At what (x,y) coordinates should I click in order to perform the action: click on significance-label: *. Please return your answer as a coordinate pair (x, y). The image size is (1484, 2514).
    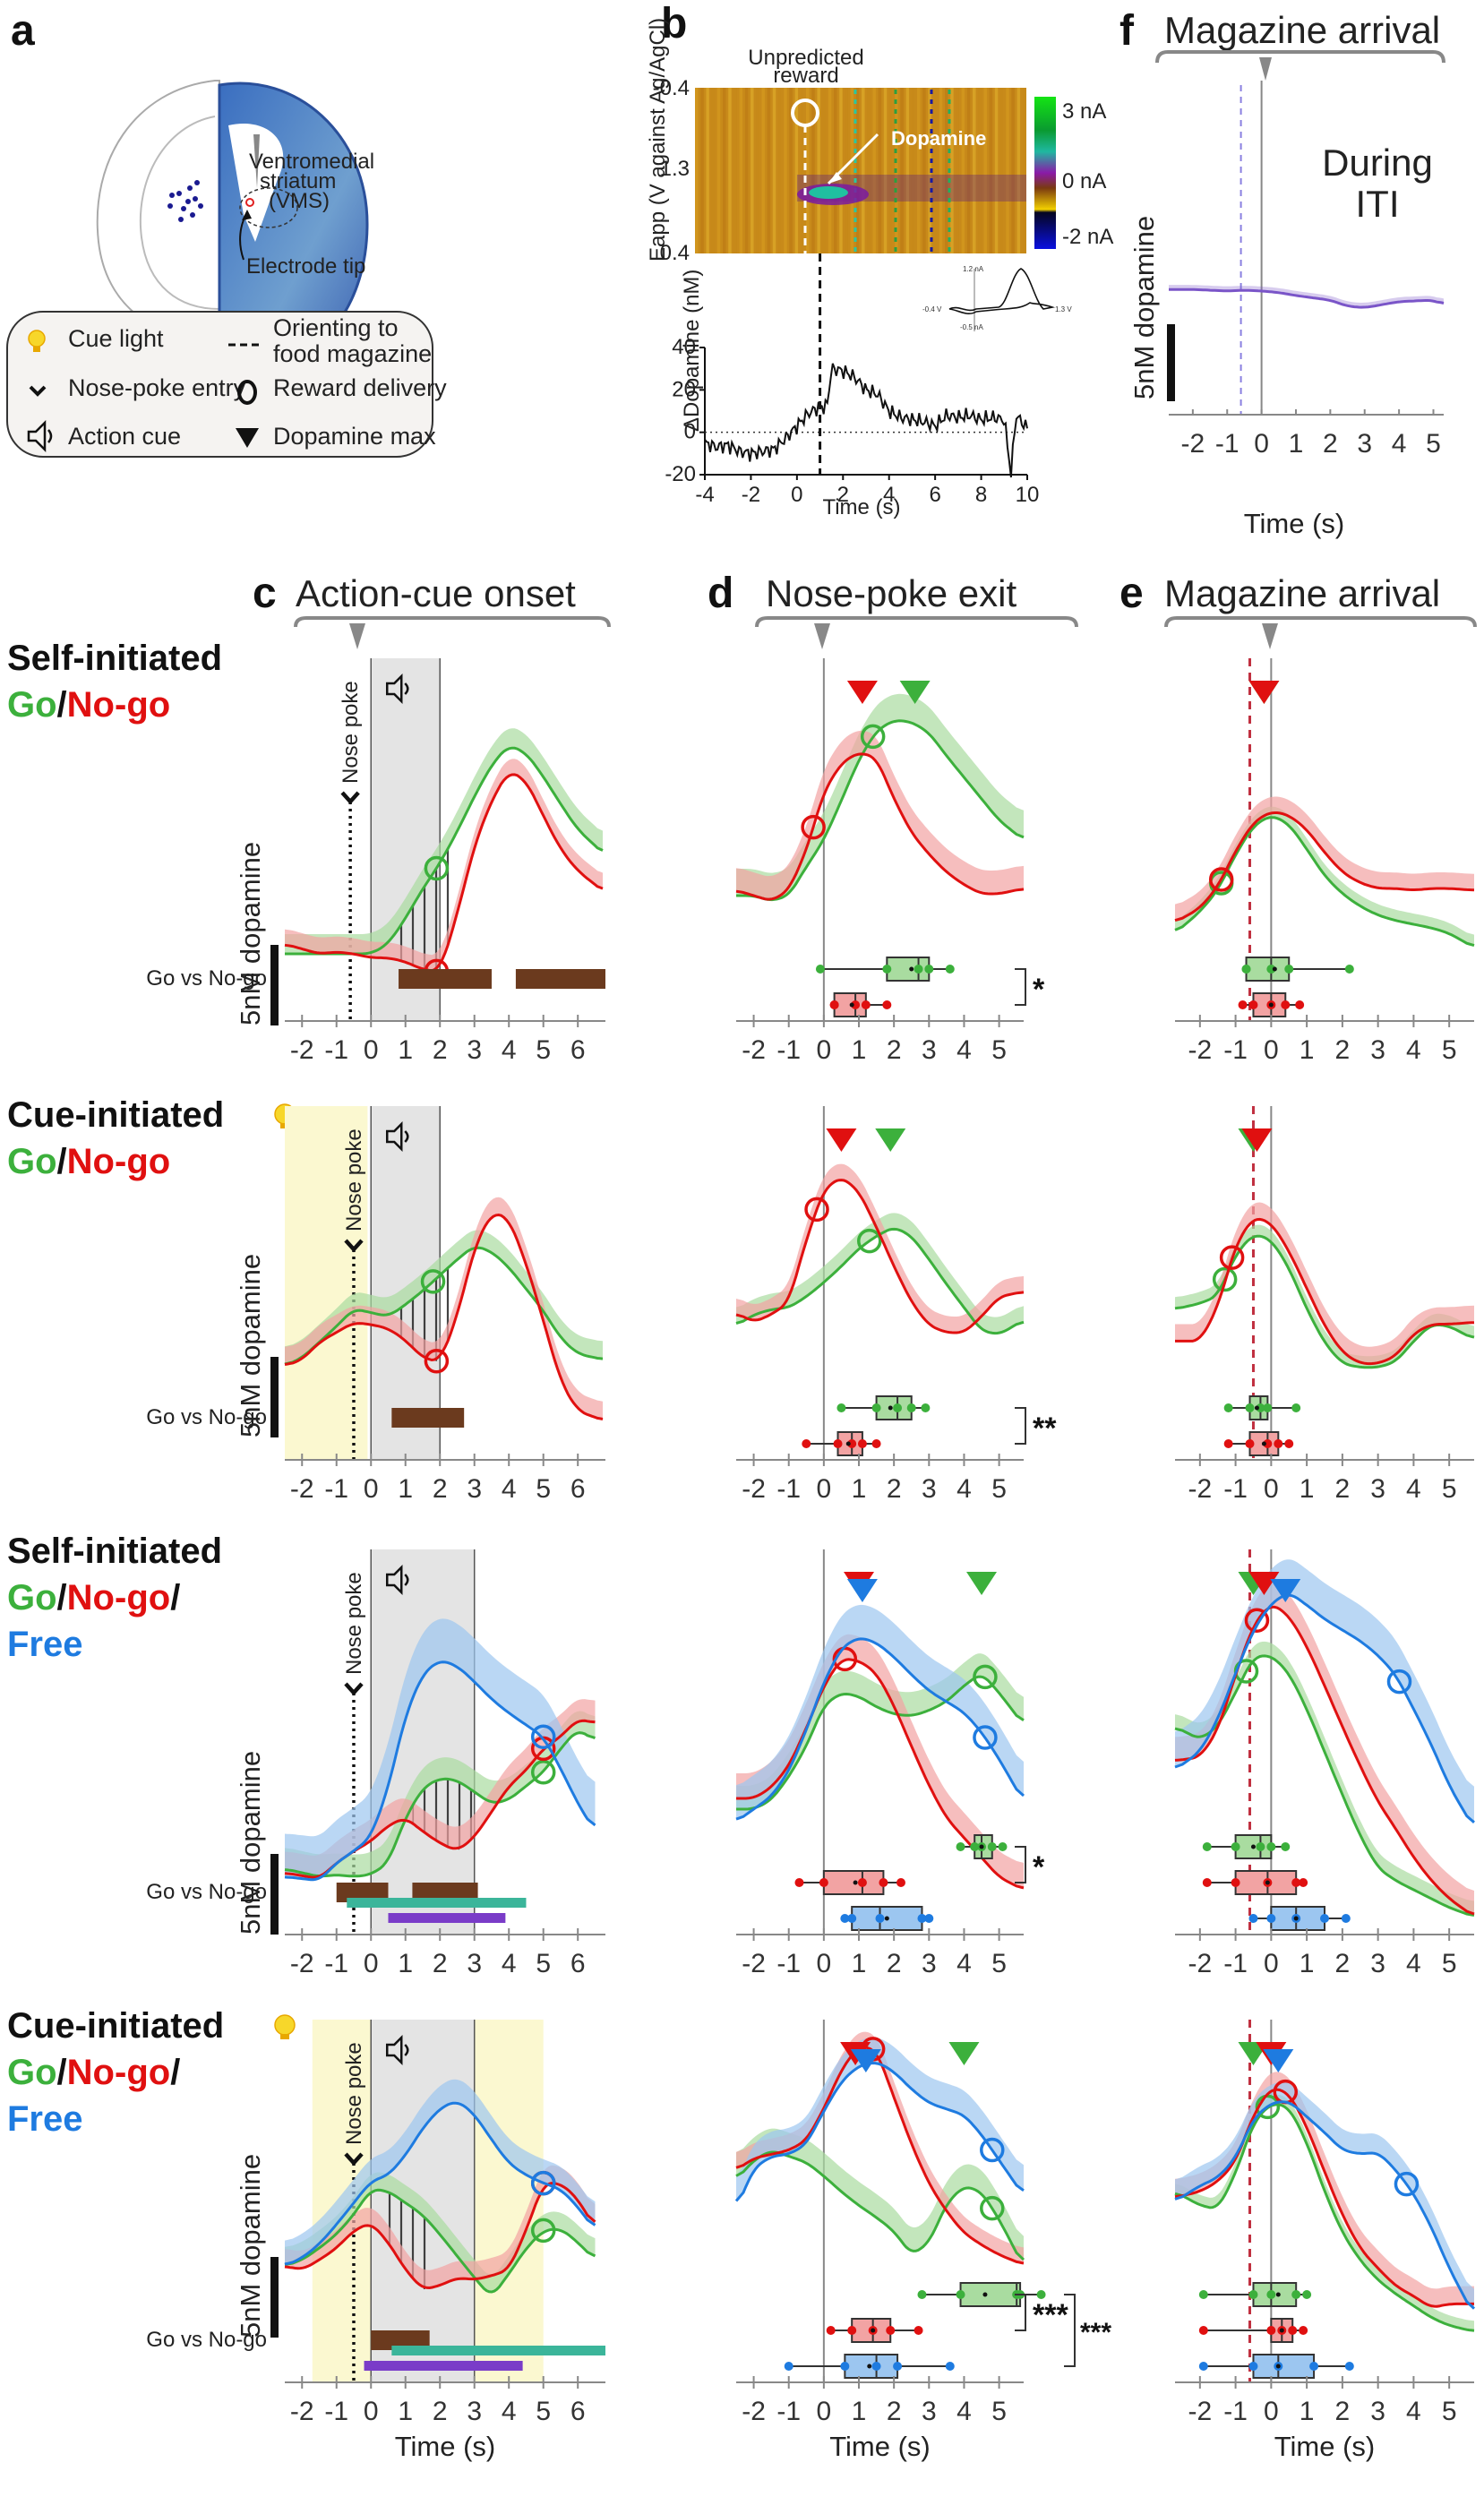
    Looking at the image, I should click on (1039, 990).